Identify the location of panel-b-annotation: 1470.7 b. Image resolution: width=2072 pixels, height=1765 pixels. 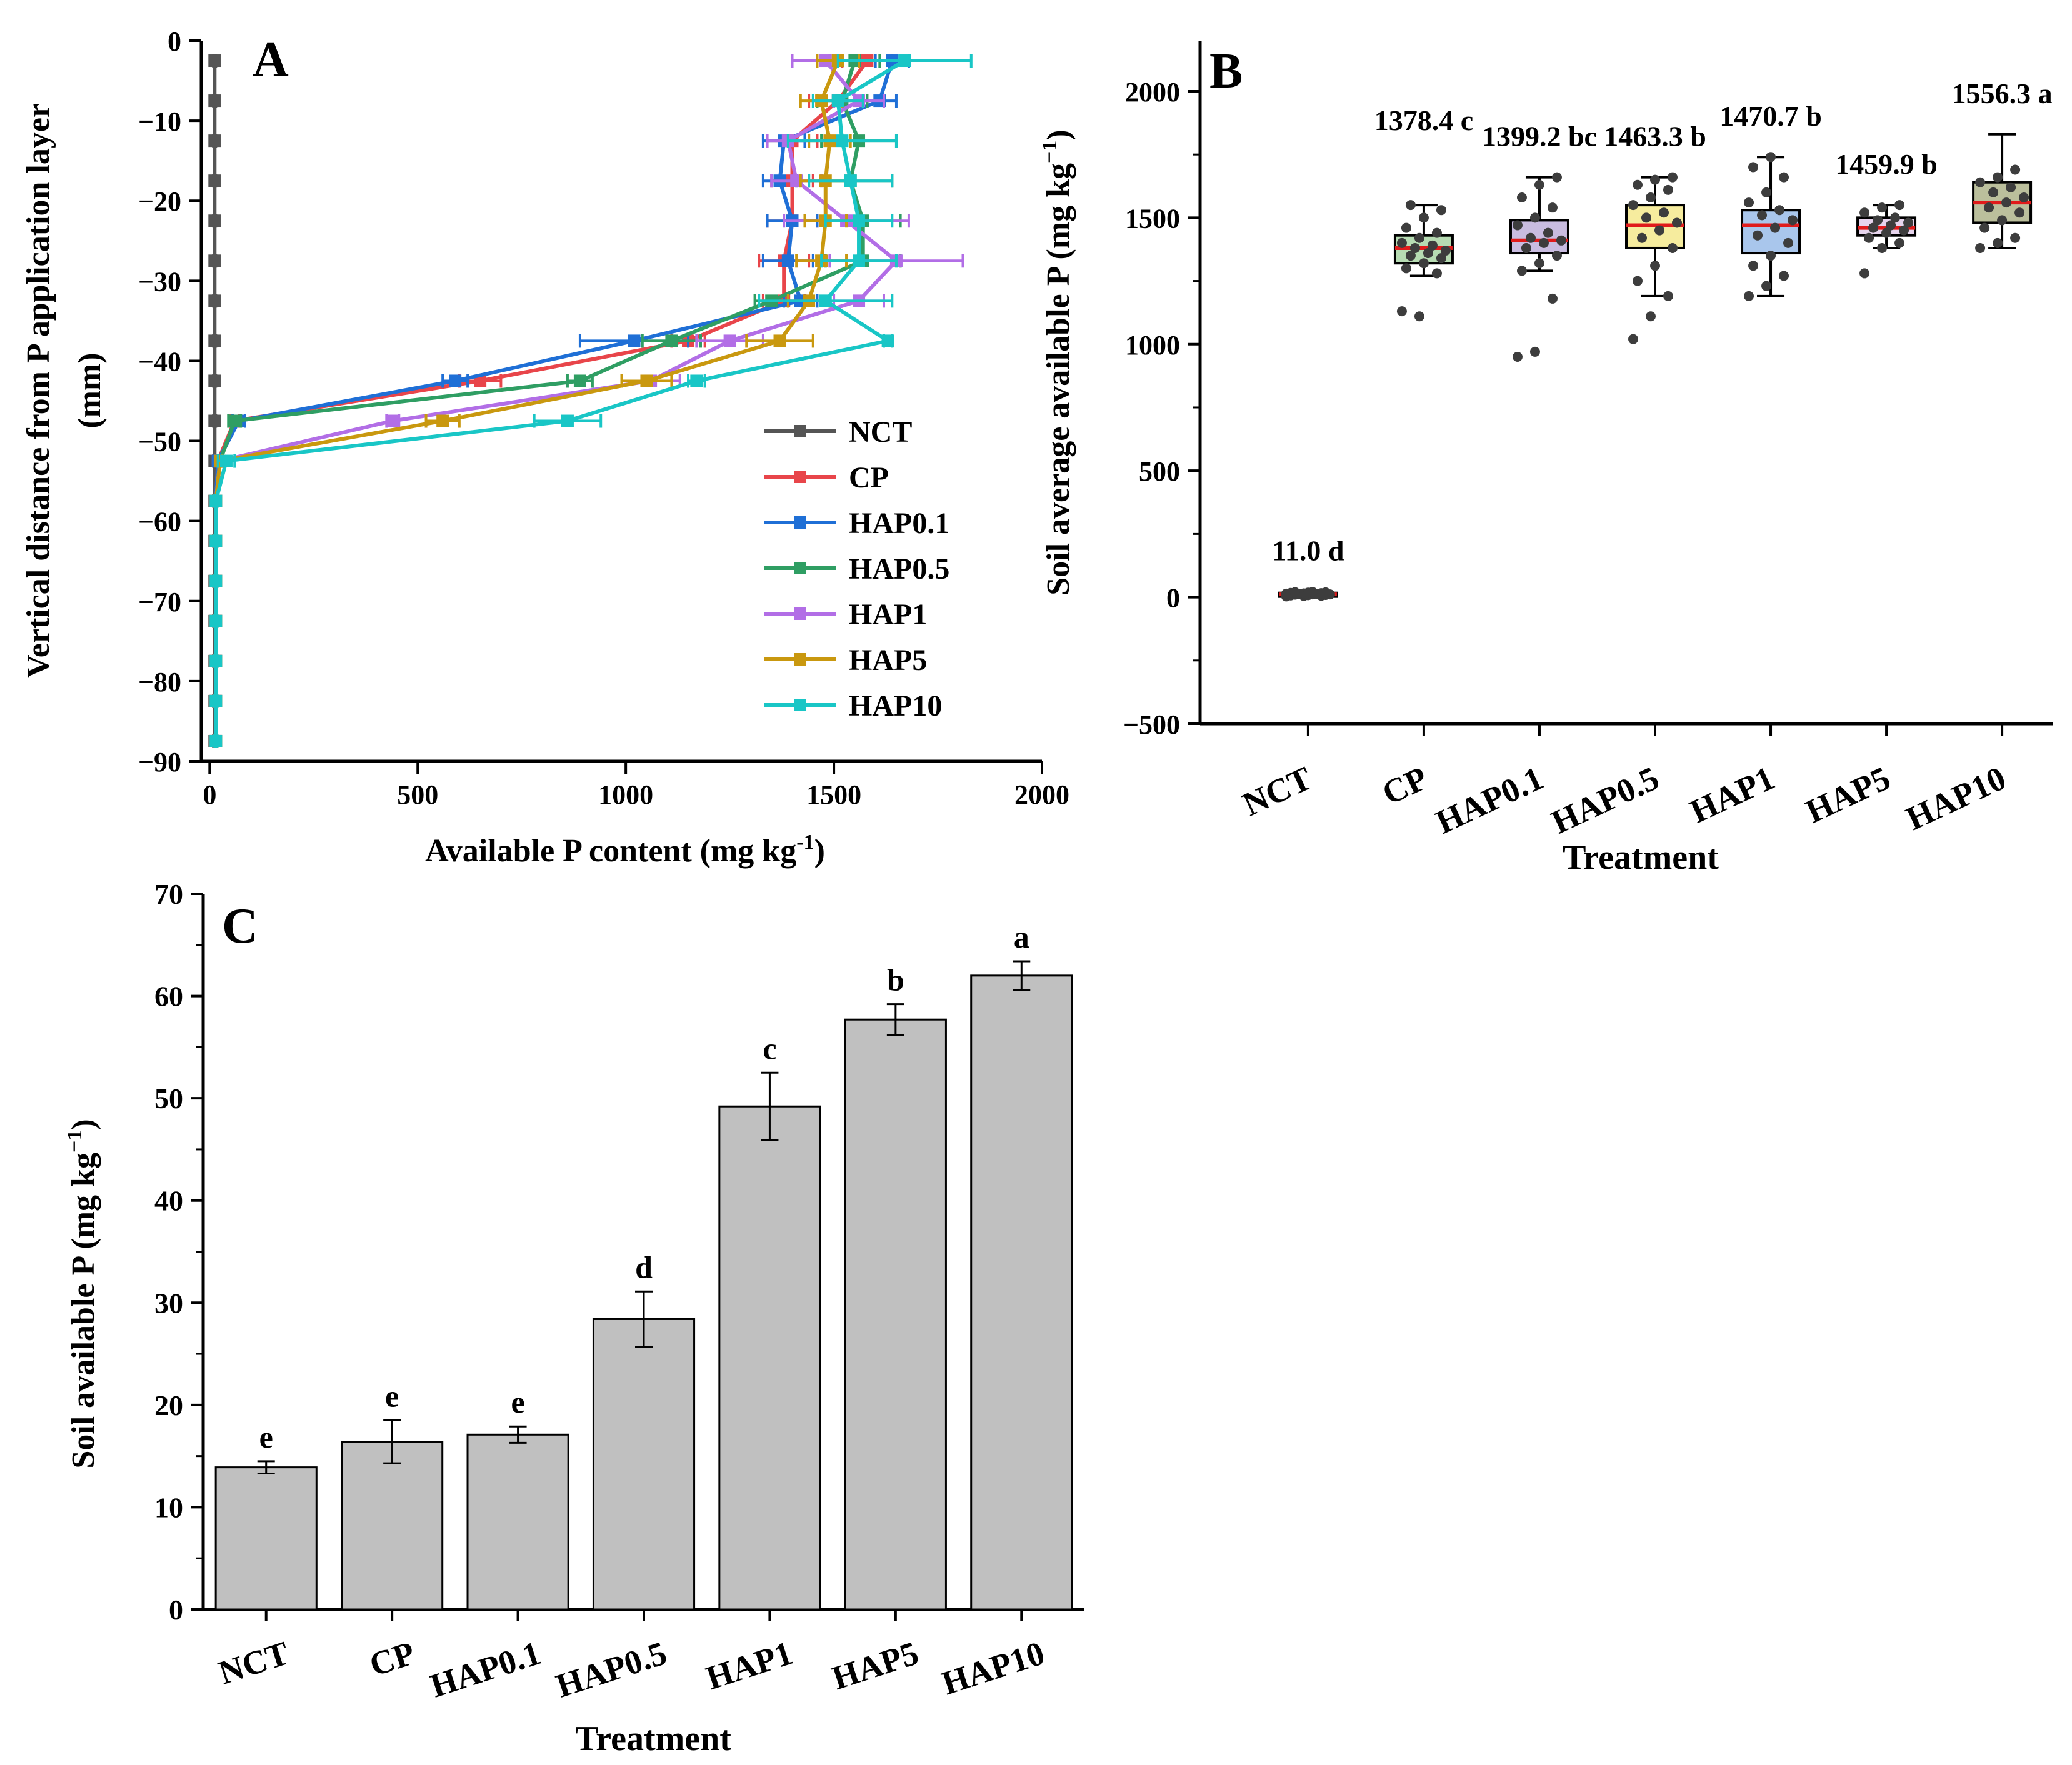
(1770, 116).